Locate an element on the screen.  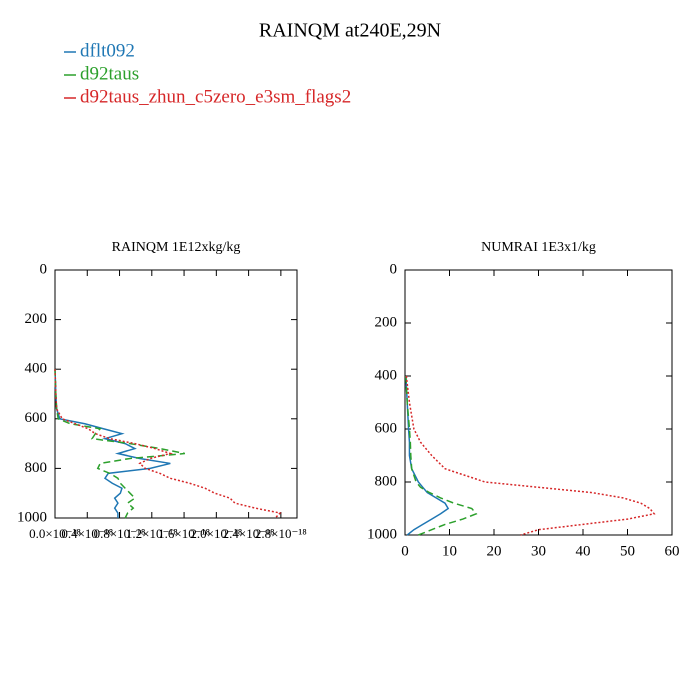
x-tick-label: 1.2×10⁻¹⁸ is located at coordinates (152, 533).